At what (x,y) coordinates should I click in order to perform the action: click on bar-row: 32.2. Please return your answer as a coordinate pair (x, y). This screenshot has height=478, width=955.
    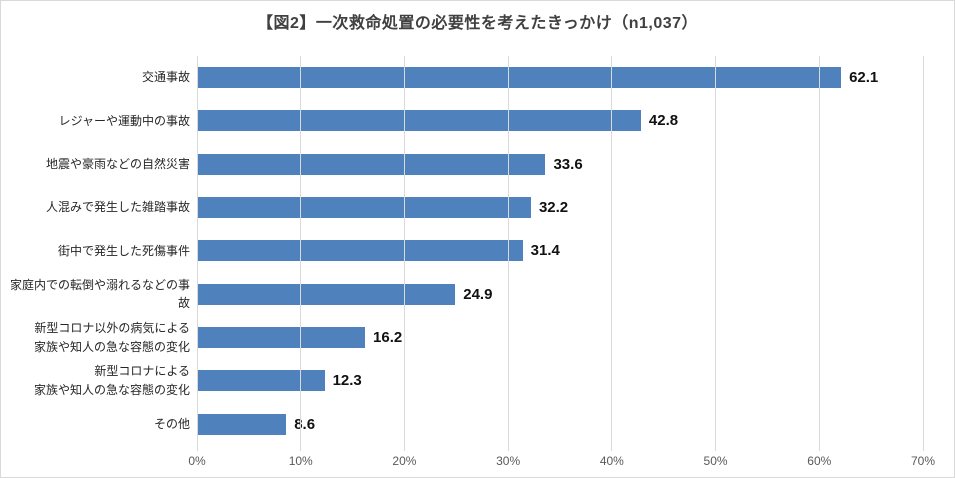
    Looking at the image, I should click on (560, 207).